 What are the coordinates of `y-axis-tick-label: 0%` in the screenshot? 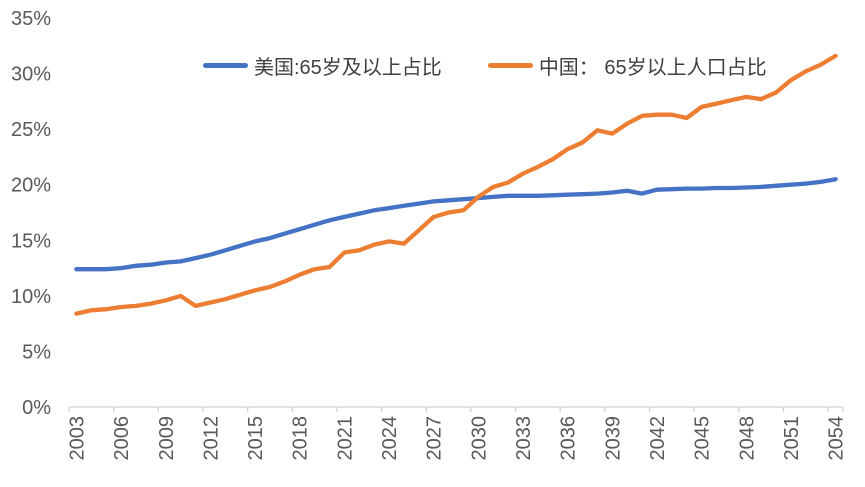 It's located at (36, 408).